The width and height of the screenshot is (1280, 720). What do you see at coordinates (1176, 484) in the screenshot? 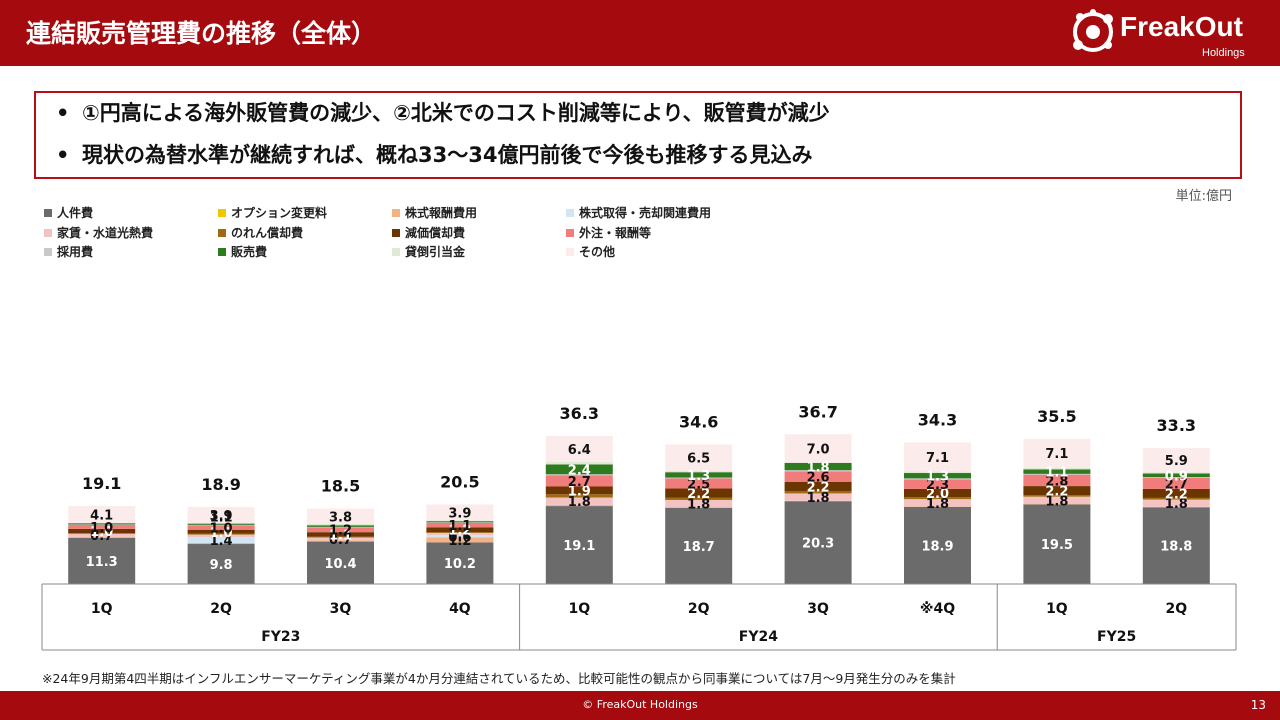
I see `data-label: 2.7` at bounding box center [1176, 484].